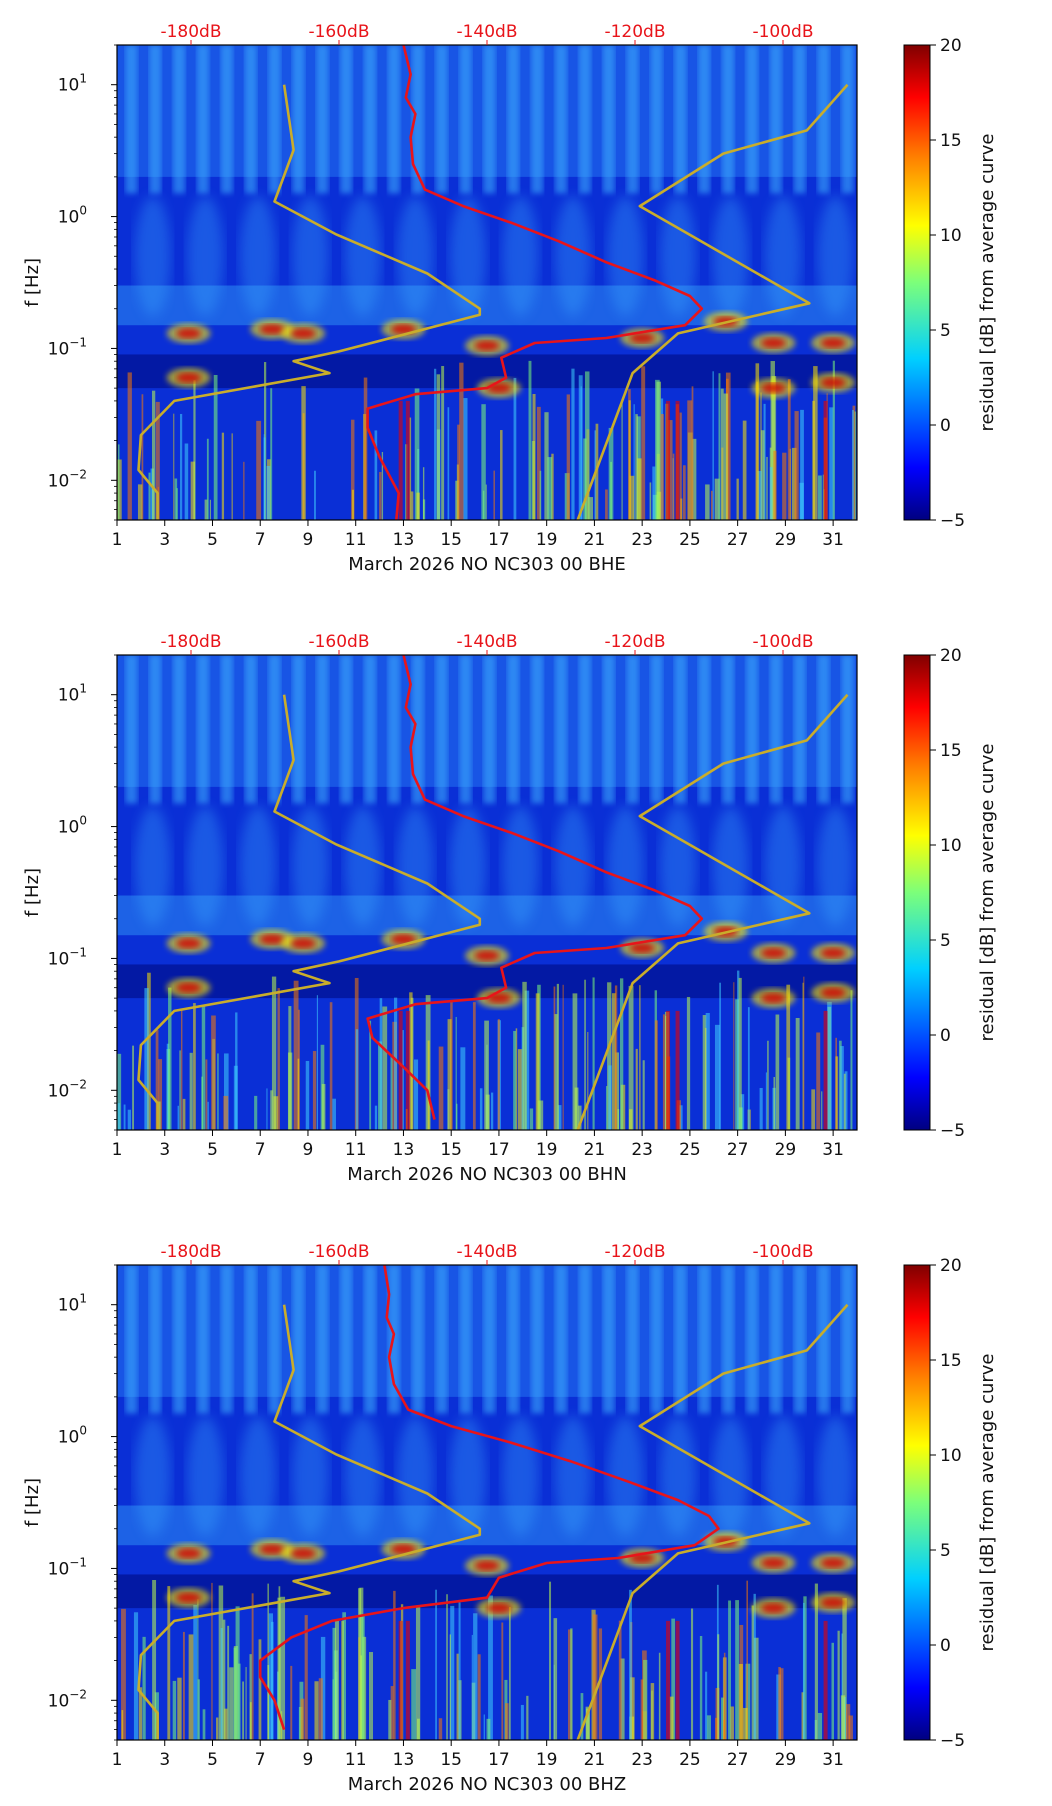 The height and width of the screenshot is (1806, 1052). What do you see at coordinates (67, 1699) in the screenshot?
I see `y-tick-label: 10⁻²` at bounding box center [67, 1699].